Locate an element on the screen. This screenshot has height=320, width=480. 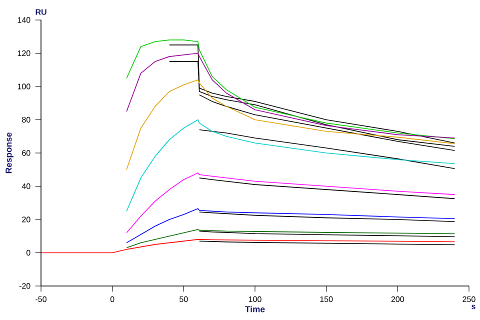
x-tick-label: 150 is located at coordinates (326, 299).